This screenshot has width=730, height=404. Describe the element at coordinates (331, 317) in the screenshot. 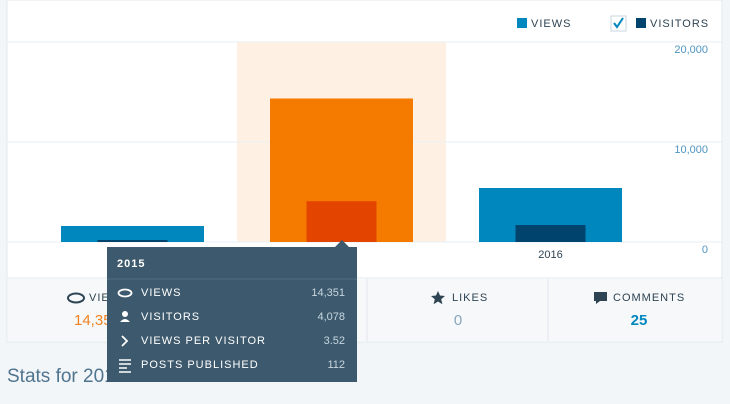

I see `tooltip-value: 4,078` at that location.